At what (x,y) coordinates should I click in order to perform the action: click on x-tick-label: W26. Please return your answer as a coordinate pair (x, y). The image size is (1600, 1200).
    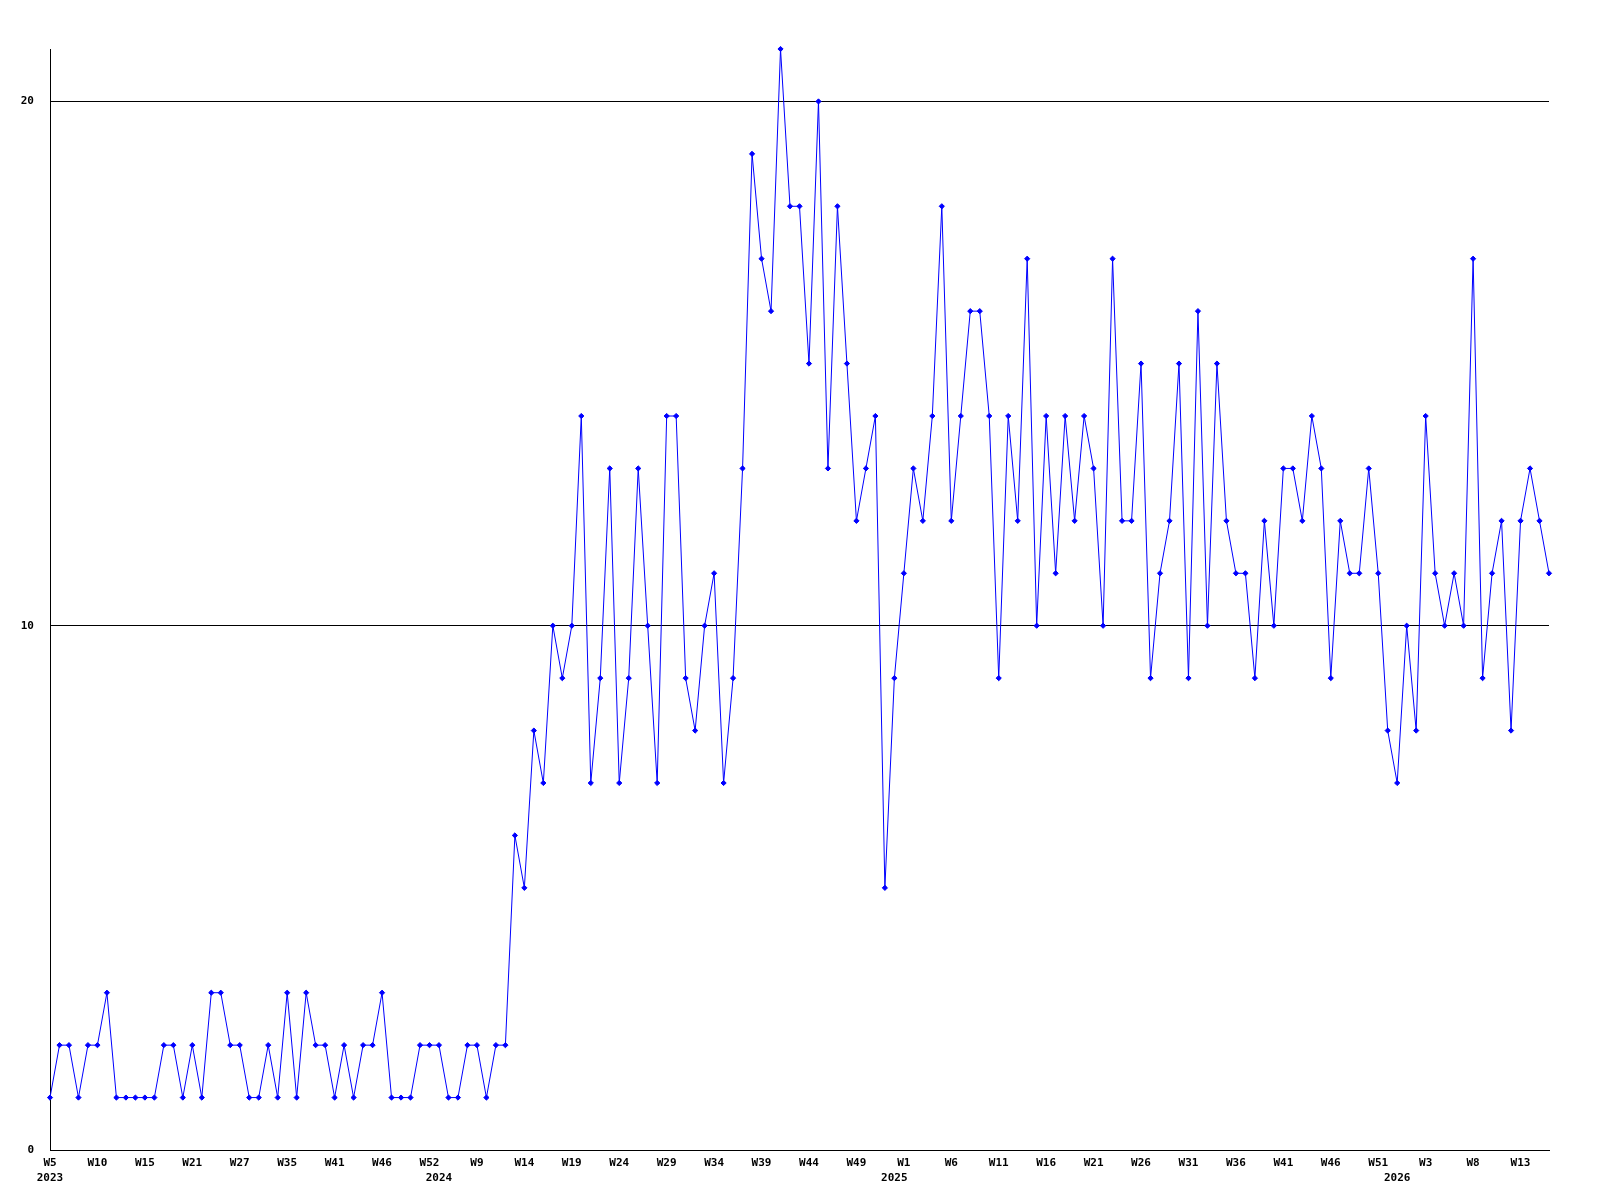
    Looking at the image, I should click on (1141, 1163).